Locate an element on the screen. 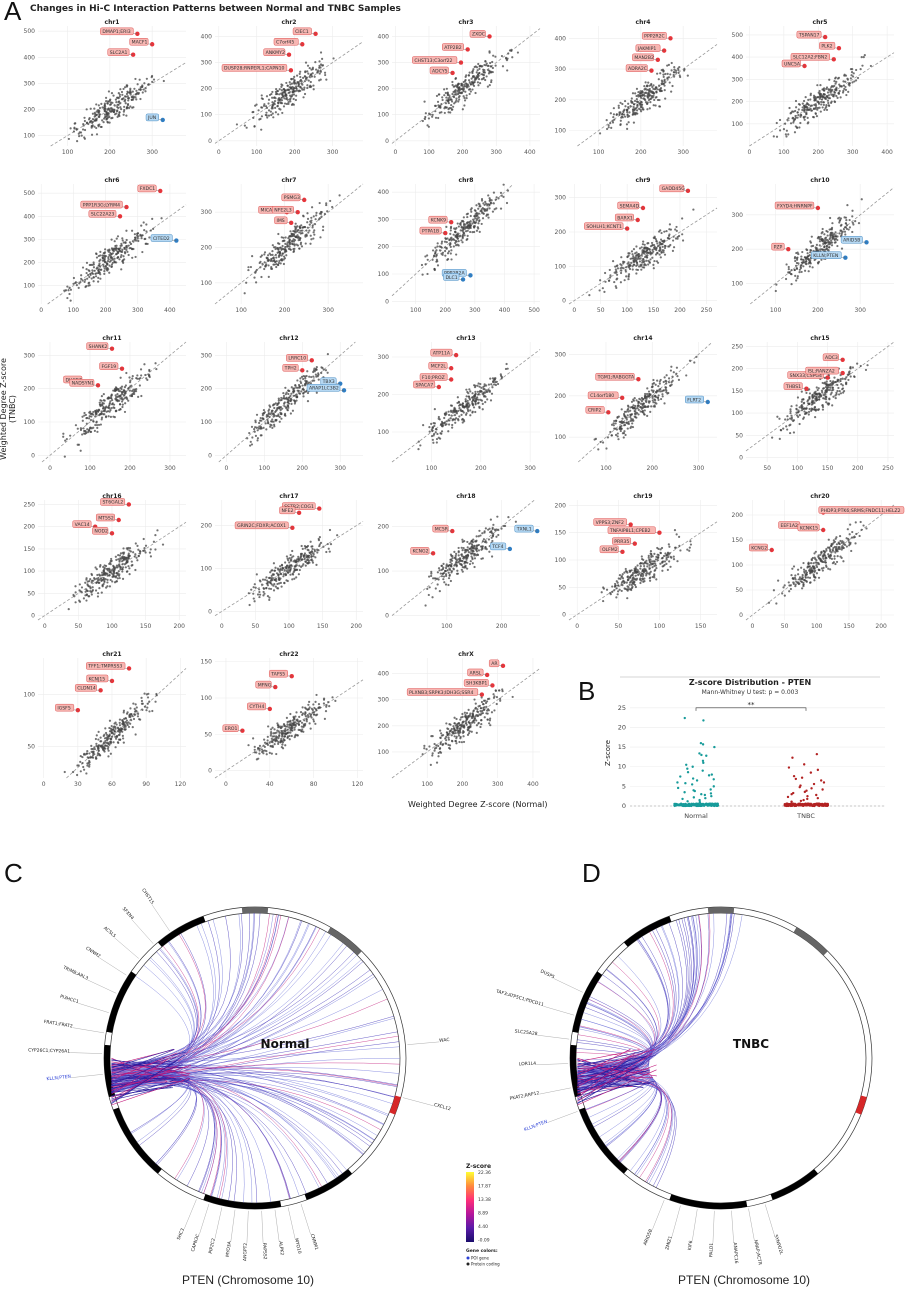  x-tick-label: 100 is located at coordinates (784, 152).